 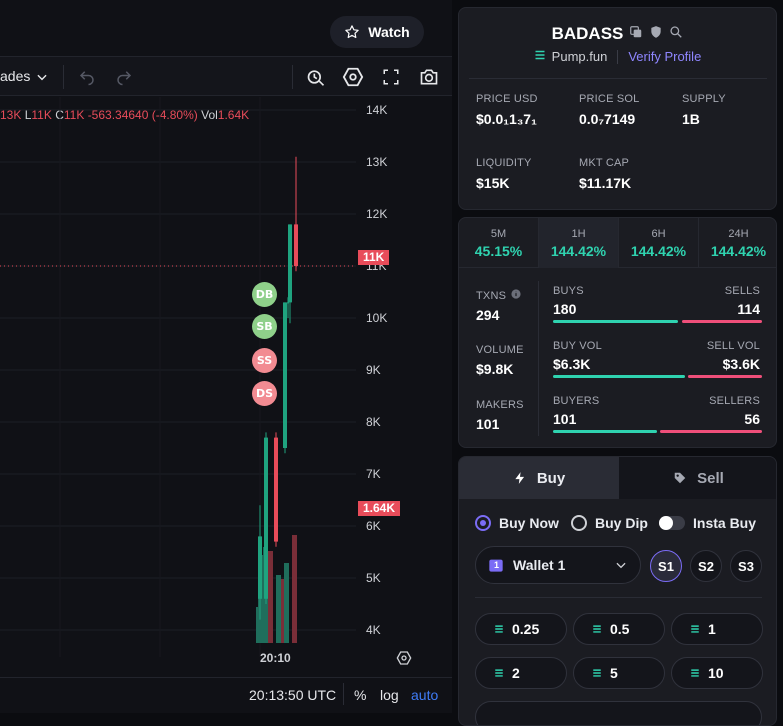 What do you see at coordinates (499, 243) in the screenshot?
I see `tab-5m: 5M 45.15%` at bounding box center [499, 243].